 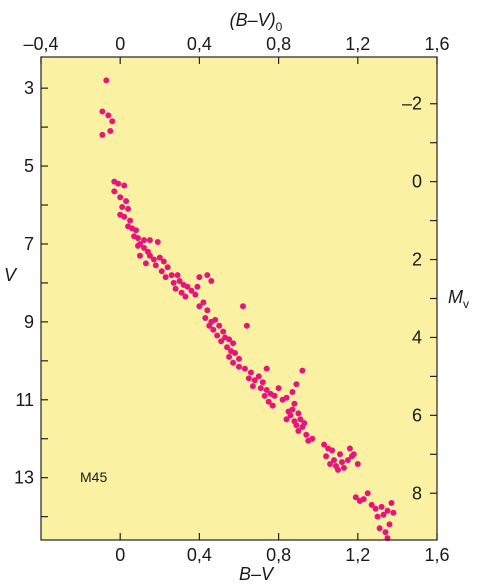 I want to click on y-right-tick-label: 4, so click(x=417, y=337).